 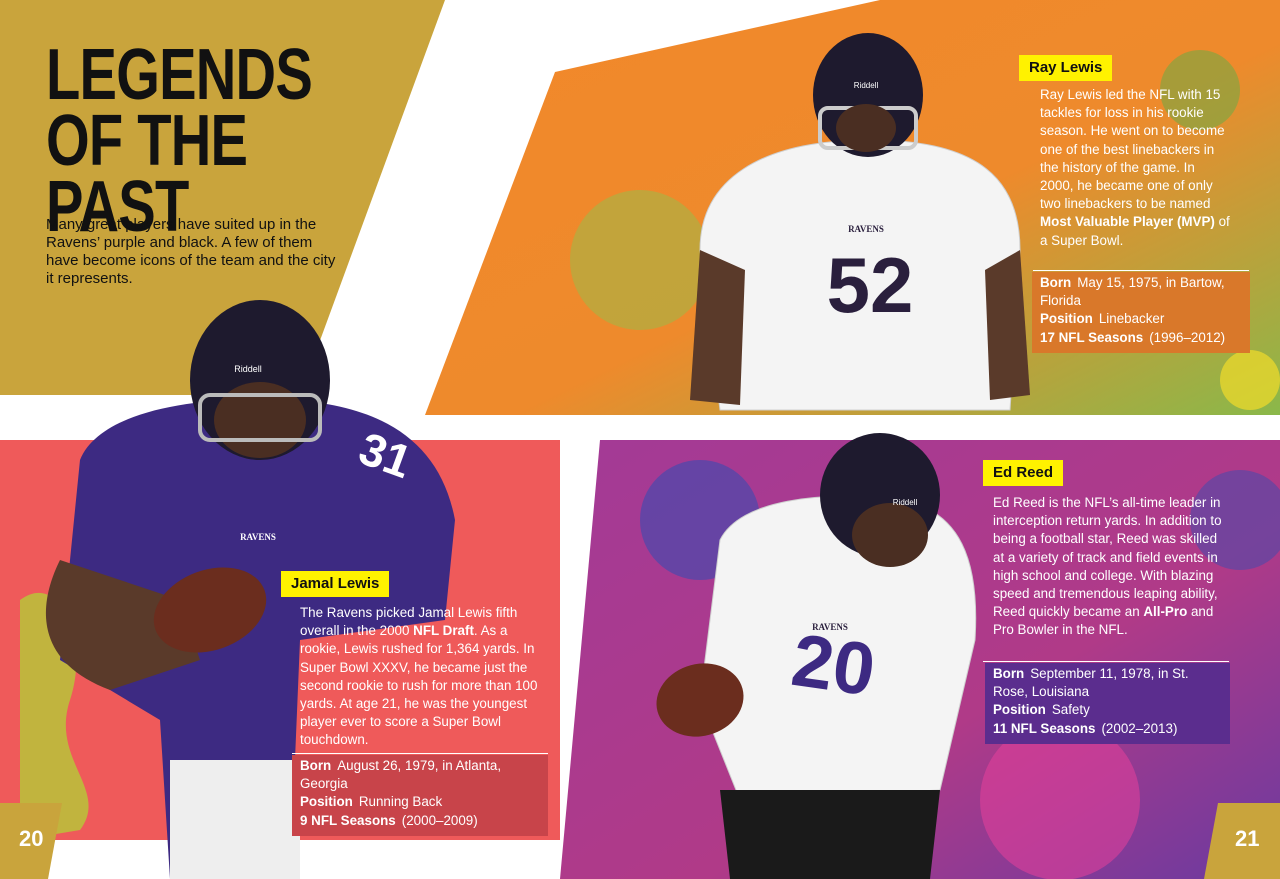 What do you see at coordinates (258, 537) in the screenshot?
I see `jamal-lewis-wordmark: RAVENS` at bounding box center [258, 537].